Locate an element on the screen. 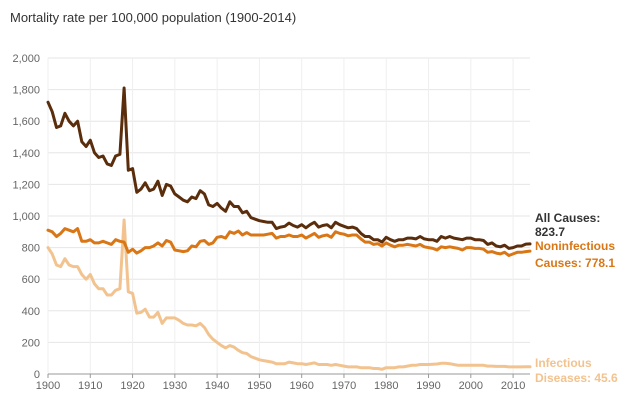 Image resolution: width=631 pixels, height=401 pixels. series-label-nonin: Causes: 778.1 is located at coordinates (575, 263).